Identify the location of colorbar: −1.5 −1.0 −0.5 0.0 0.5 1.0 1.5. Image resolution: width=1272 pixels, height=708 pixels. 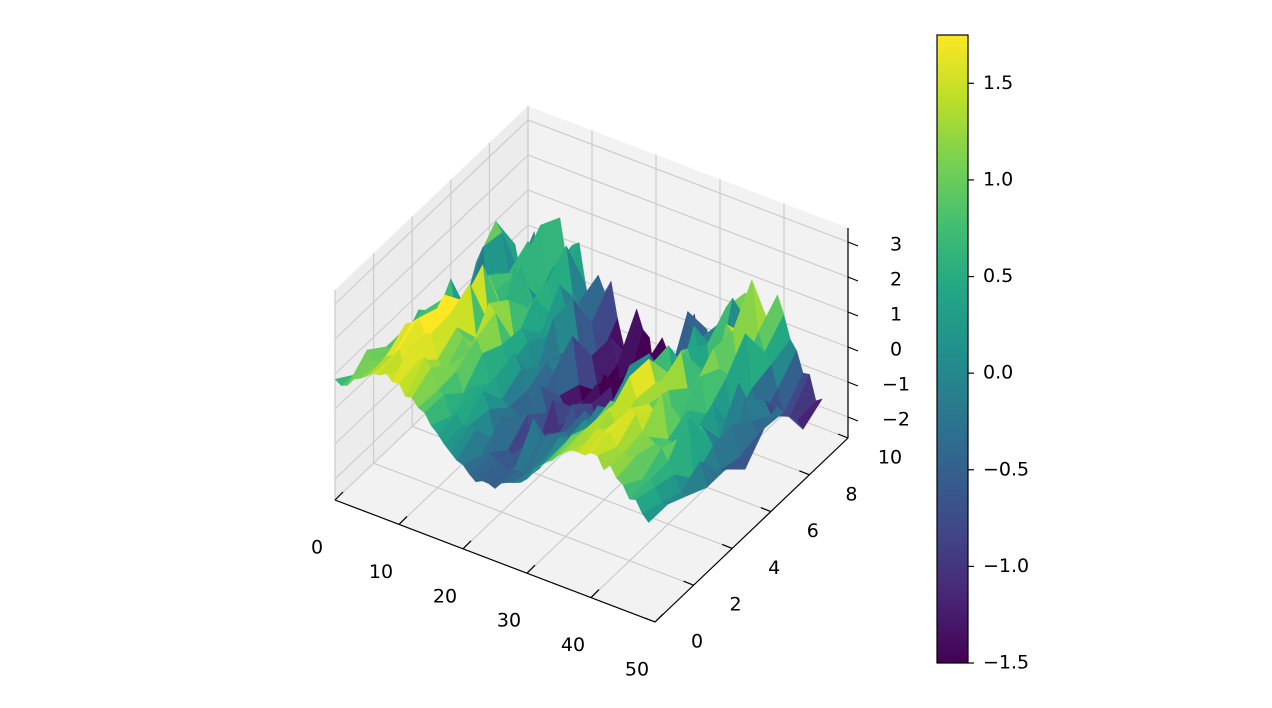
(982, 354).